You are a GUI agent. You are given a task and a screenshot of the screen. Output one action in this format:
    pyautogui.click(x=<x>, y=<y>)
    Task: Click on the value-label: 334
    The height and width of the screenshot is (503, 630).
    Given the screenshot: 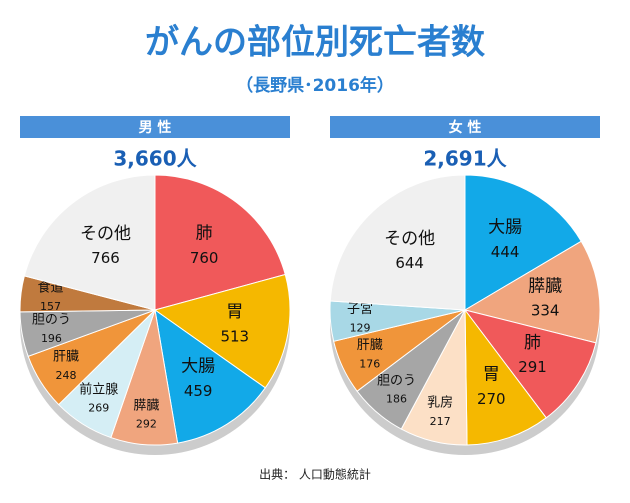 What is the action you would take?
    pyautogui.click(x=545, y=311)
    